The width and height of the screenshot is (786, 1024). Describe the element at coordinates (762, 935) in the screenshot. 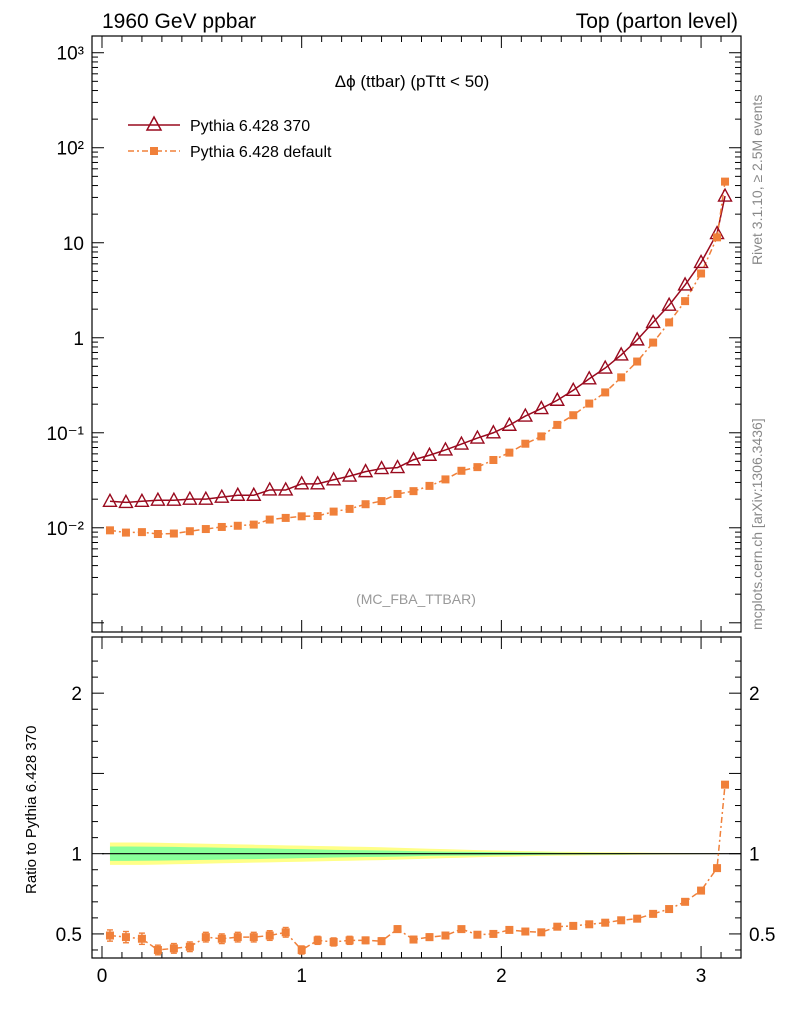

I see `ratio-y-tick-label-right: 0.5` at that location.